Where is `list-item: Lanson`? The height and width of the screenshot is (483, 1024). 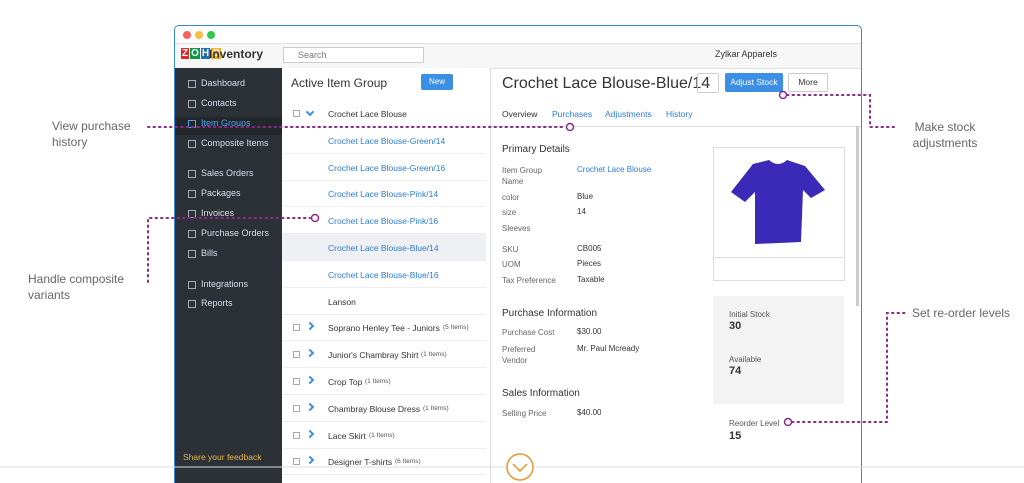 list-item: Lanson is located at coordinates (342, 301).